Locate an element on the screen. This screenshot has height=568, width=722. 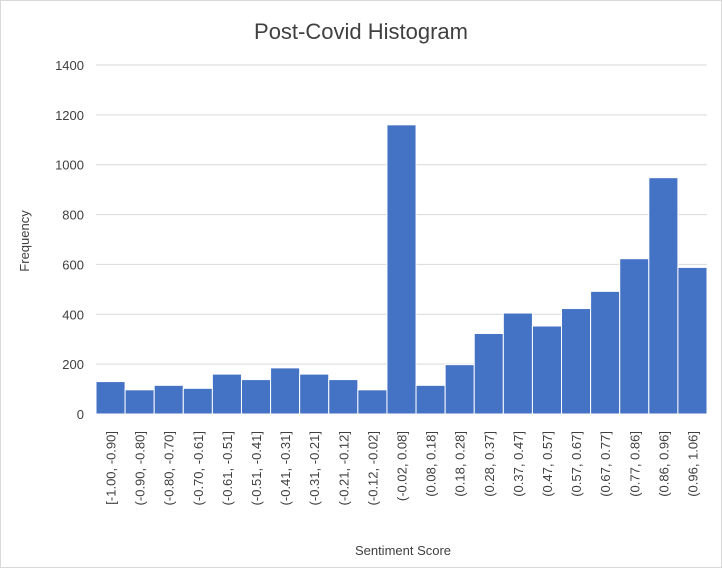
x-tick-label: [-1.00, -0.90] is located at coordinates (111, 468).